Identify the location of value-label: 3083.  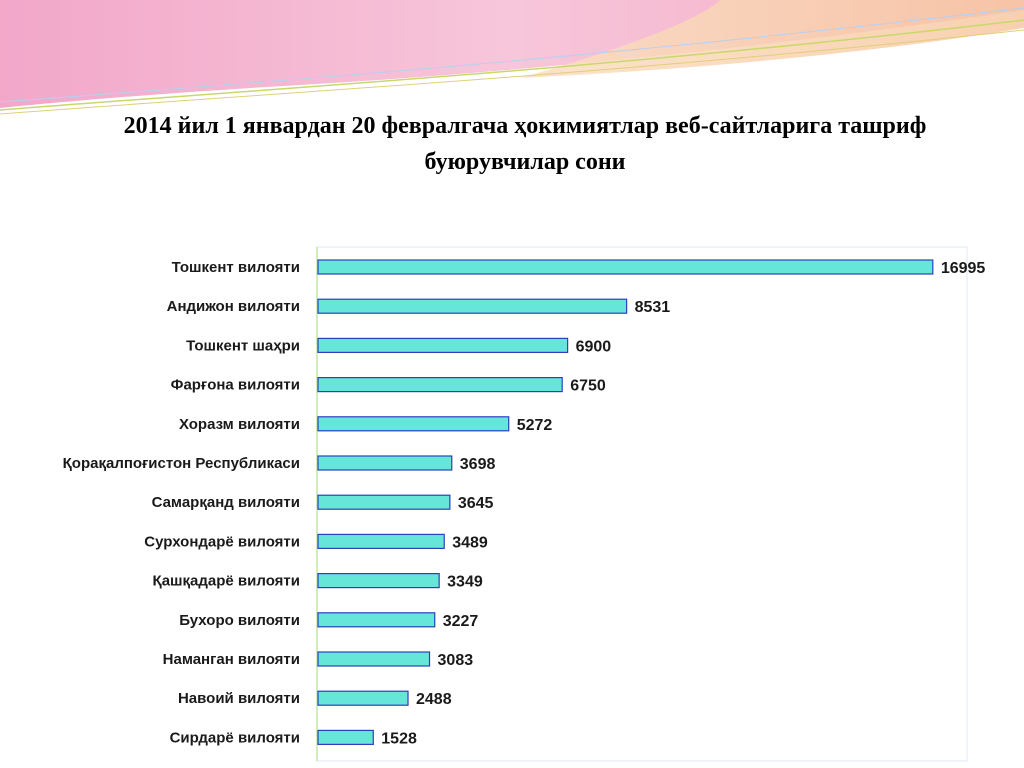
(456, 660).